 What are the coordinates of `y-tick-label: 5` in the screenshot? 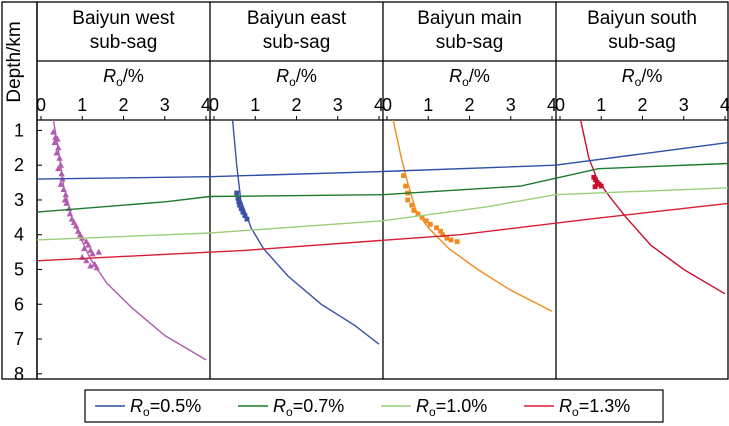 It's located at (19, 269).